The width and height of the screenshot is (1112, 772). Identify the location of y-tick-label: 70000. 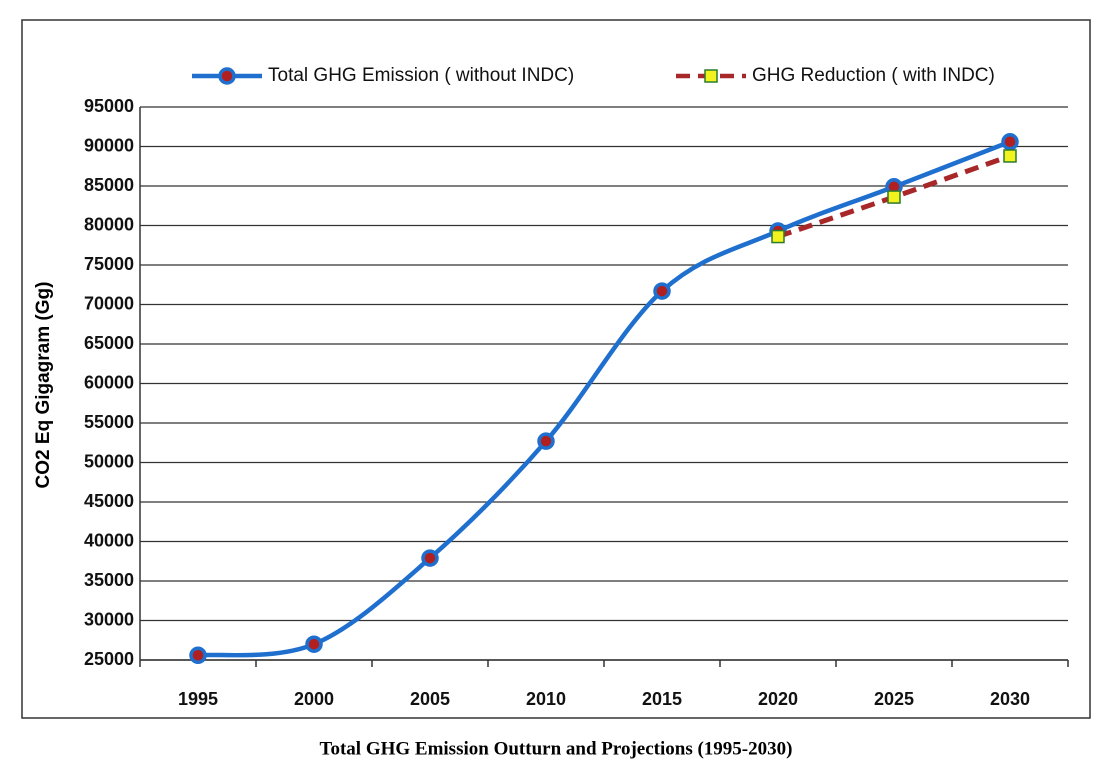
(109, 303).